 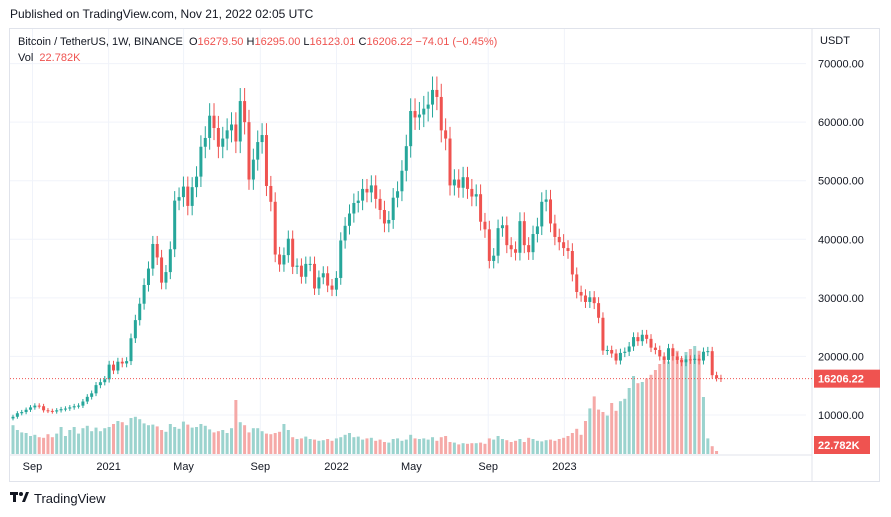 What do you see at coordinates (841, 380) in the screenshot?
I see `last-price-label: 16206.22` at bounding box center [841, 380].